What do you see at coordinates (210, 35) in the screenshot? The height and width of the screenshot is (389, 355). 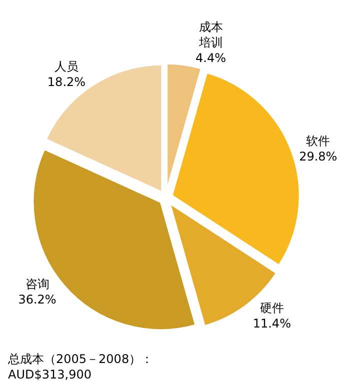 I see `slice-label: 成本培训` at bounding box center [210, 35].